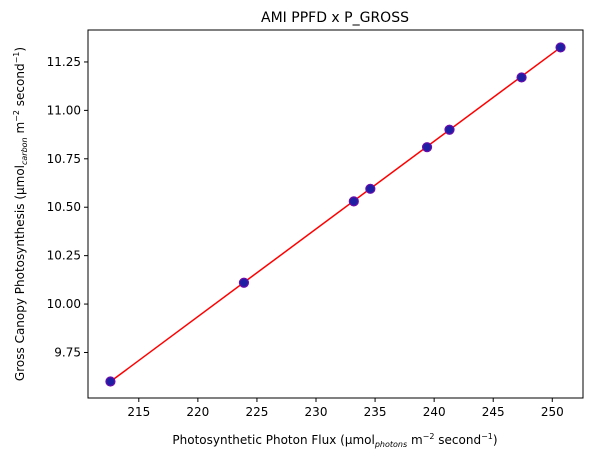  What do you see at coordinates (493, 412) in the screenshot?
I see `x-tick-label: 245` at bounding box center [493, 412].